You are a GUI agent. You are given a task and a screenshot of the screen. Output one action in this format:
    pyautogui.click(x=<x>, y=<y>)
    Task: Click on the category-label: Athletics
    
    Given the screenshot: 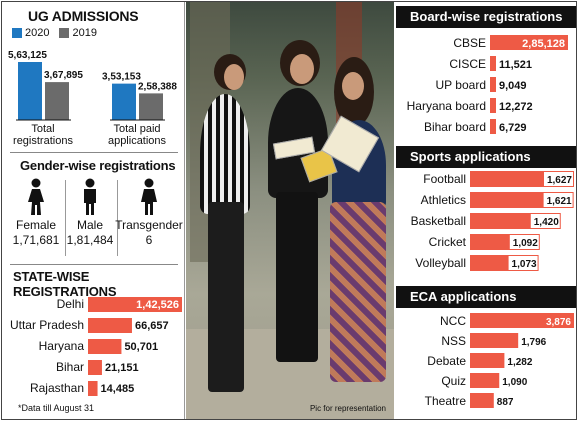 What is the action you would take?
    pyautogui.click(x=443, y=200)
    